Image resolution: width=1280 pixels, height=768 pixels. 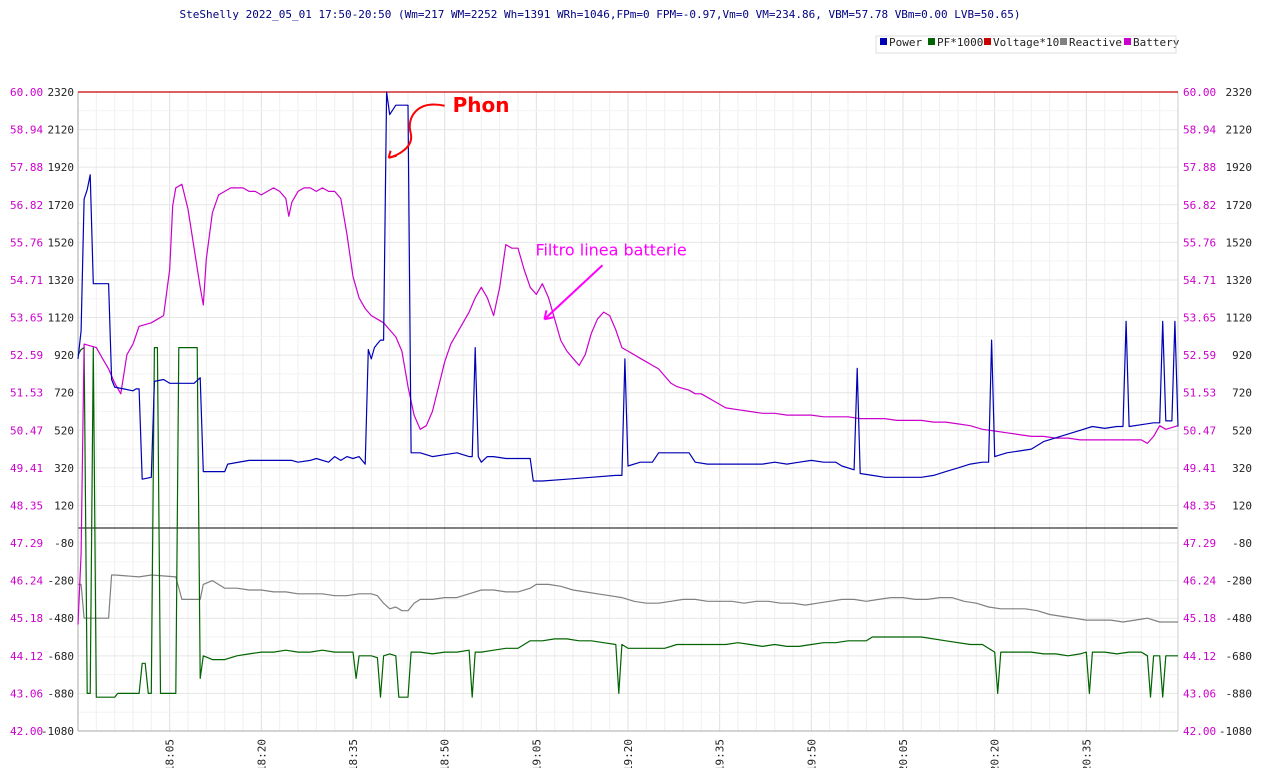 I want to click on y-left-battery-tick: 58.94, so click(x=26, y=130).